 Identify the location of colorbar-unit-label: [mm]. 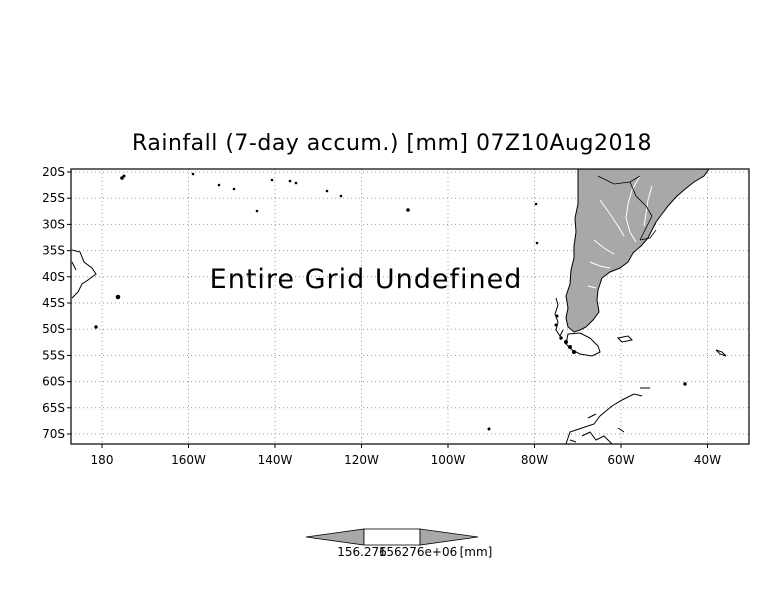
(476, 552).